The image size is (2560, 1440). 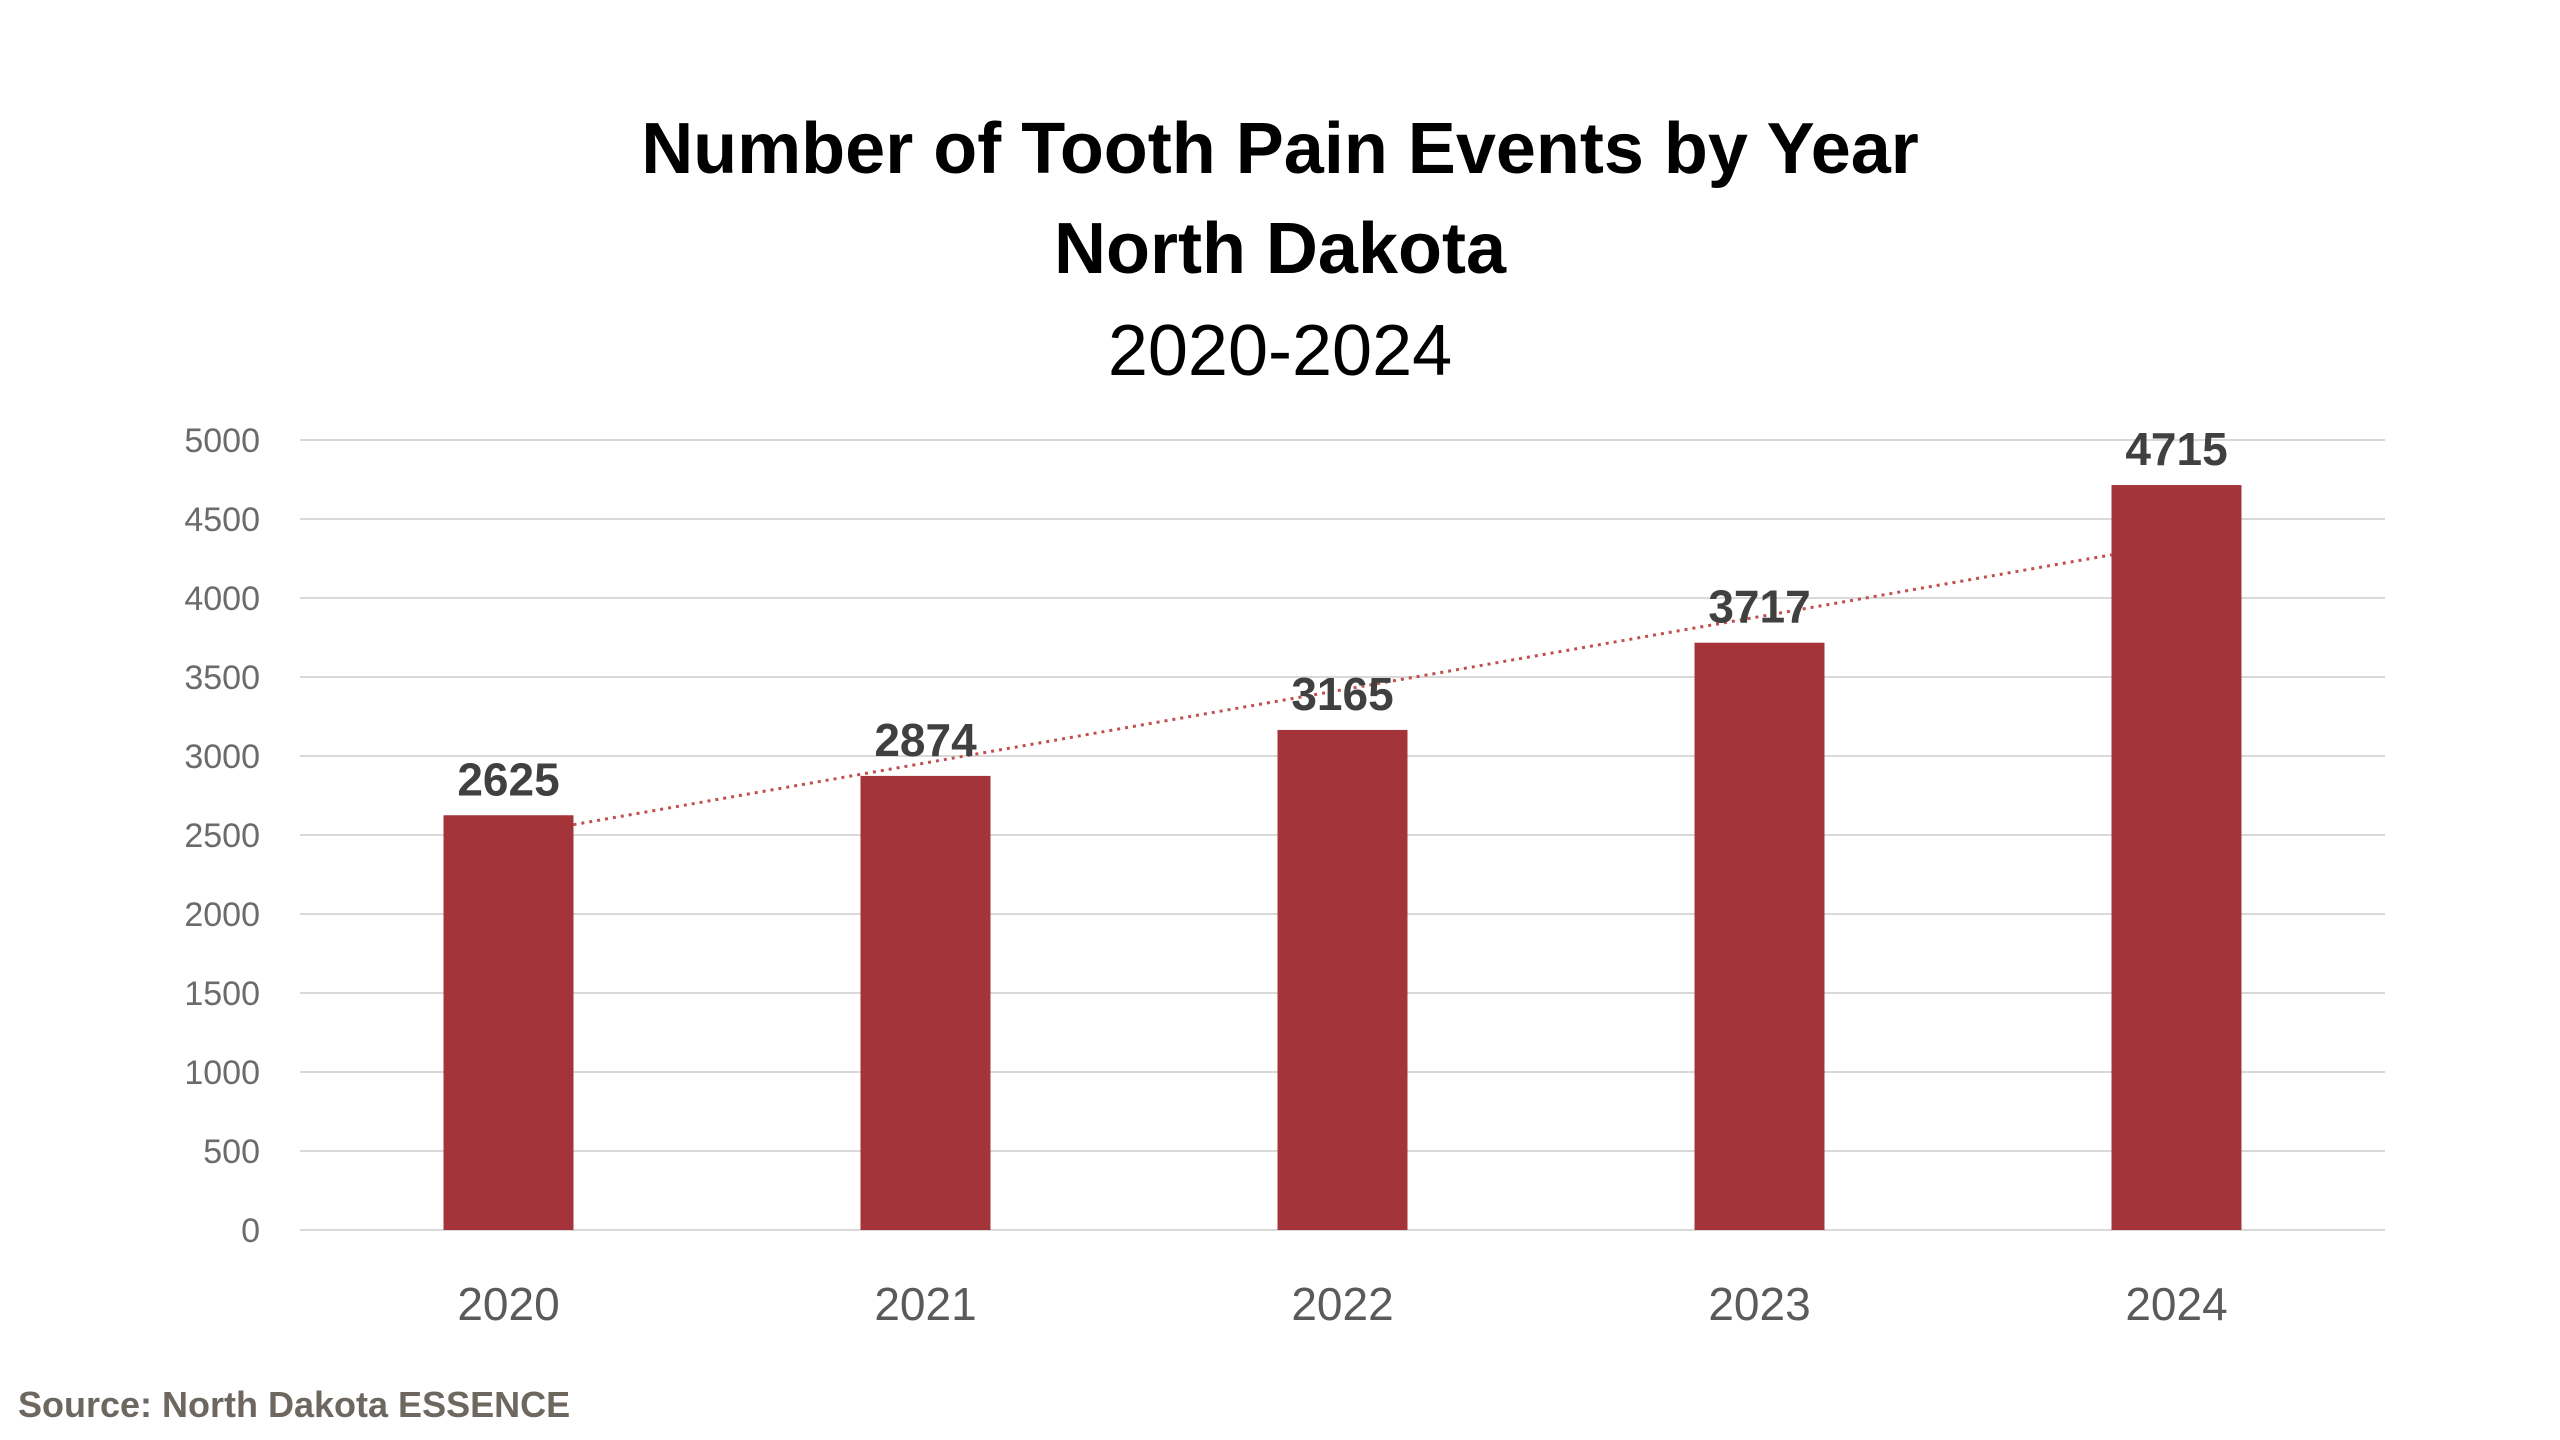 I want to click on chart-subtitle-years: 2020-2024, so click(x=1280, y=351).